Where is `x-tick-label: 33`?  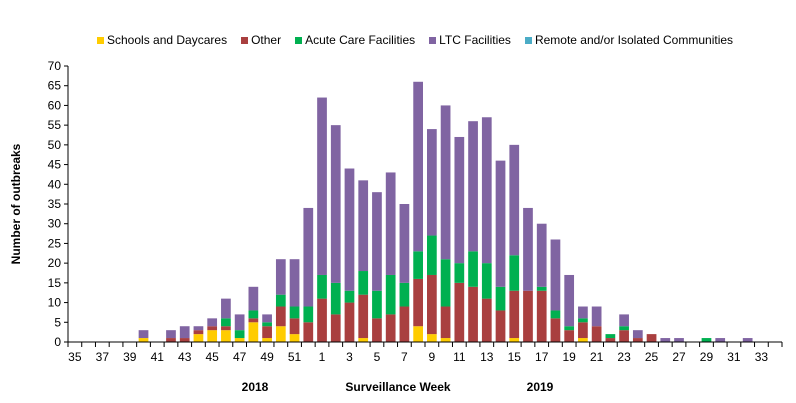
x-tick-label: 33 is located at coordinates (762, 357).